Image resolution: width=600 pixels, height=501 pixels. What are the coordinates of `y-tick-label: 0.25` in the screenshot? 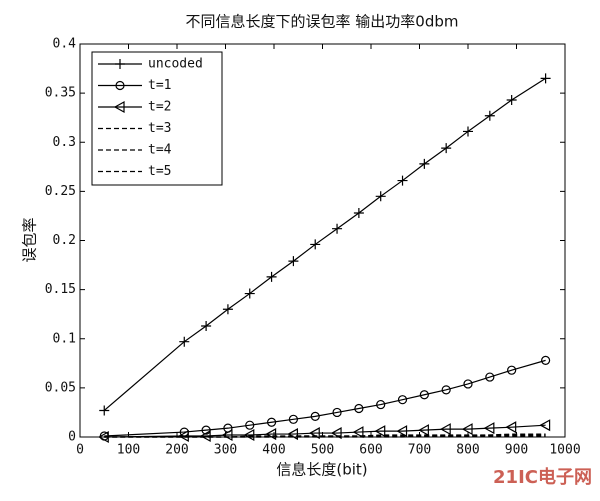 It's located at (60, 191).